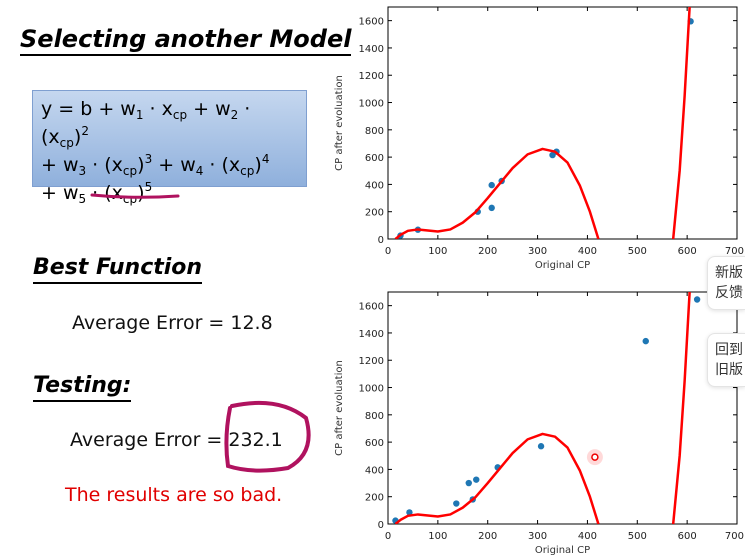 The height and width of the screenshot is (555, 745). What do you see at coordinates (729, 273) in the screenshot?
I see `popup-line: 新版` at bounding box center [729, 273].